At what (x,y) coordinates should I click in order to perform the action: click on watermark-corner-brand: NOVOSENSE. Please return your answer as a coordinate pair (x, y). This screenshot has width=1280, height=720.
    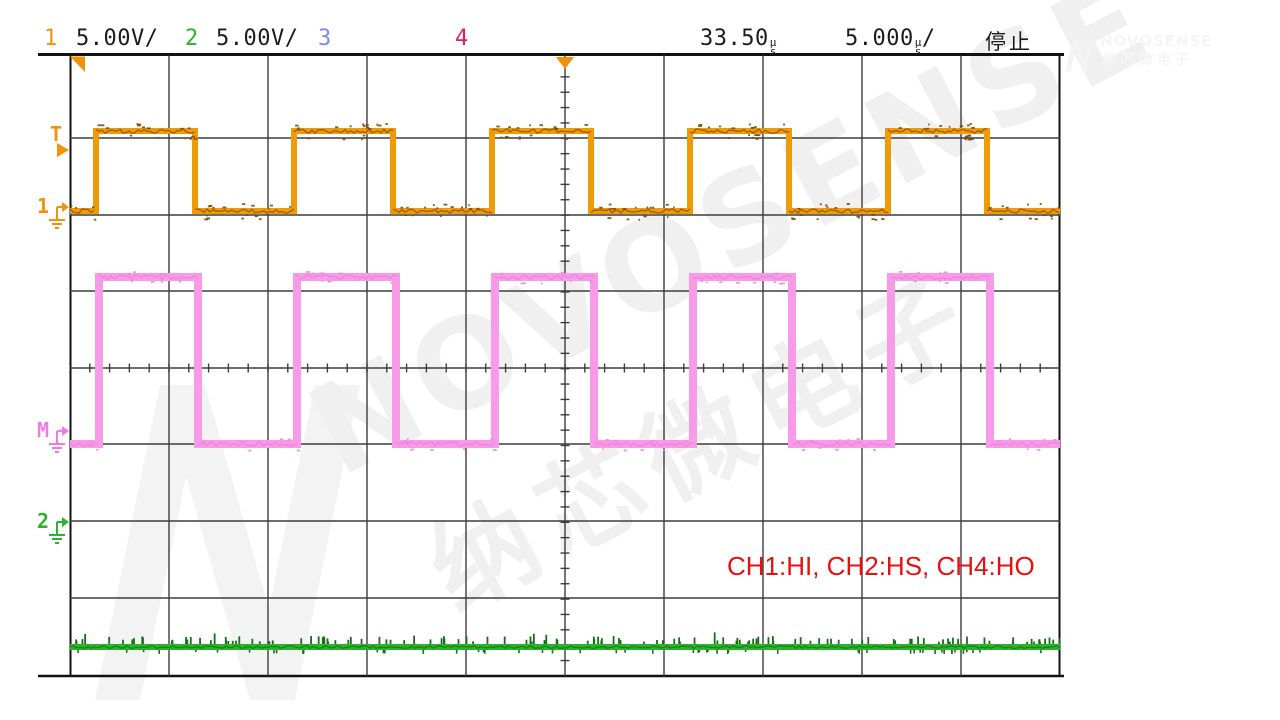
    Looking at the image, I should click on (1156, 41).